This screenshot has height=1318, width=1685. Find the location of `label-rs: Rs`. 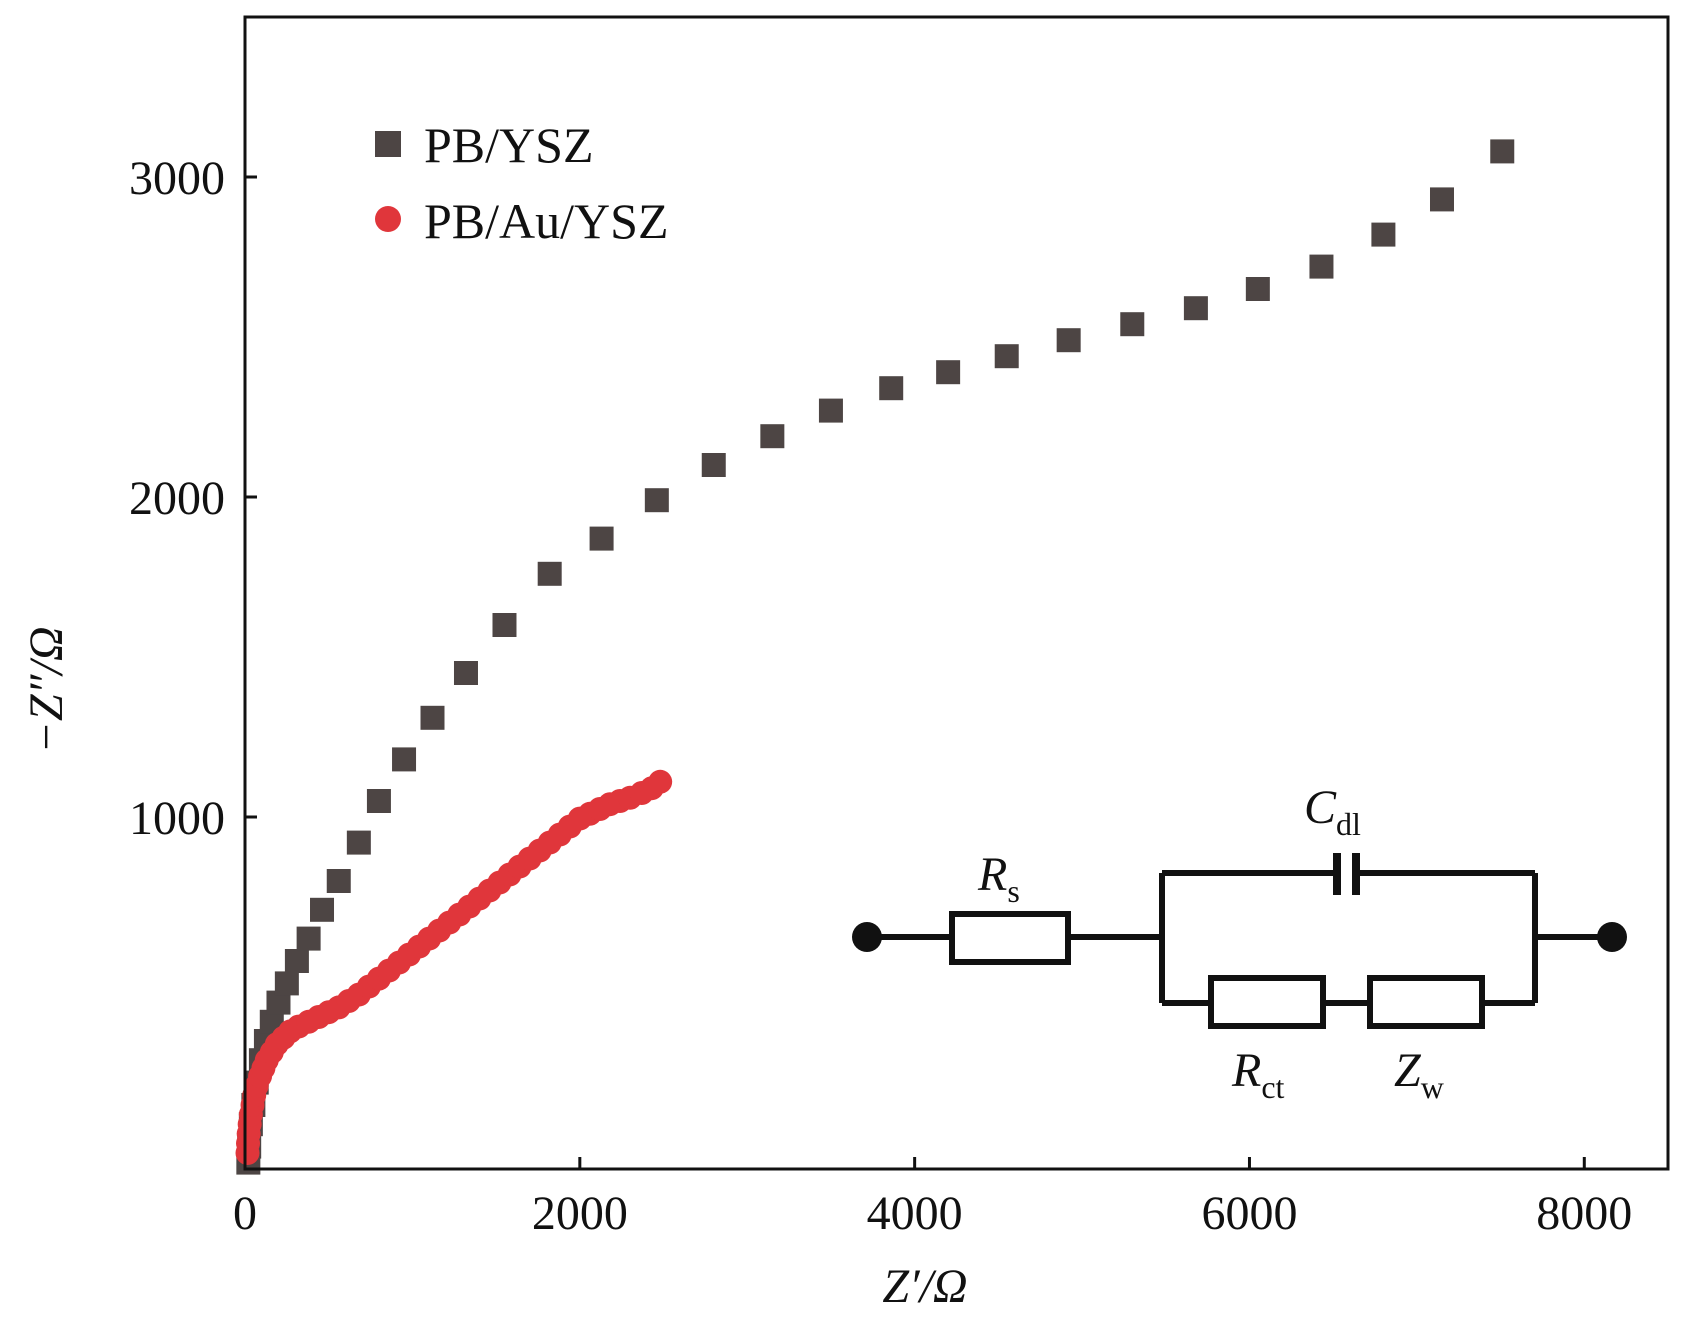

label-rs: Rs is located at coordinates (998, 878).